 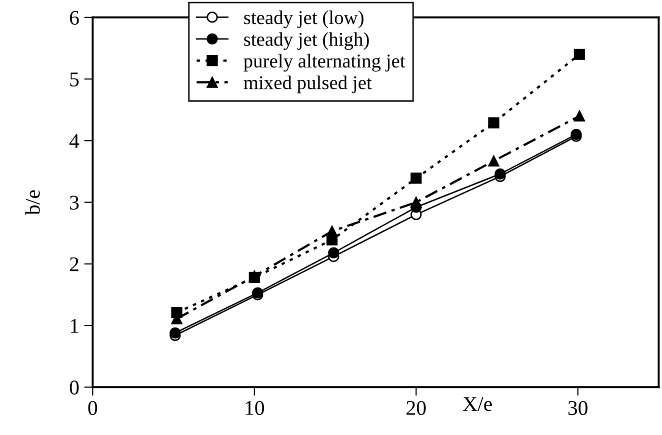 What do you see at coordinates (74, 326) in the screenshot?
I see `y-tick-label: 1` at bounding box center [74, 326].